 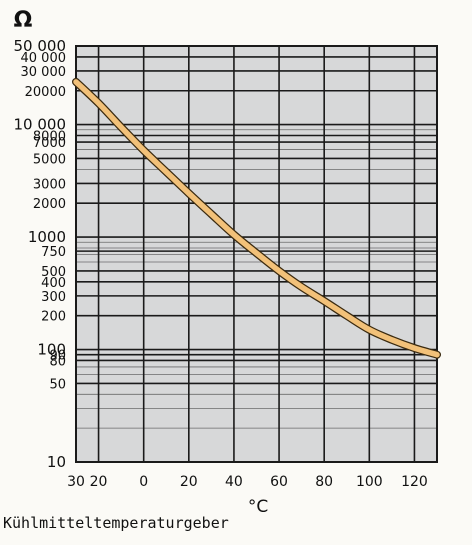 What do you see at coordinates (57, 384) in the screenshot?
I see `y-tick-label: 50` at bounding box center [57, 384].